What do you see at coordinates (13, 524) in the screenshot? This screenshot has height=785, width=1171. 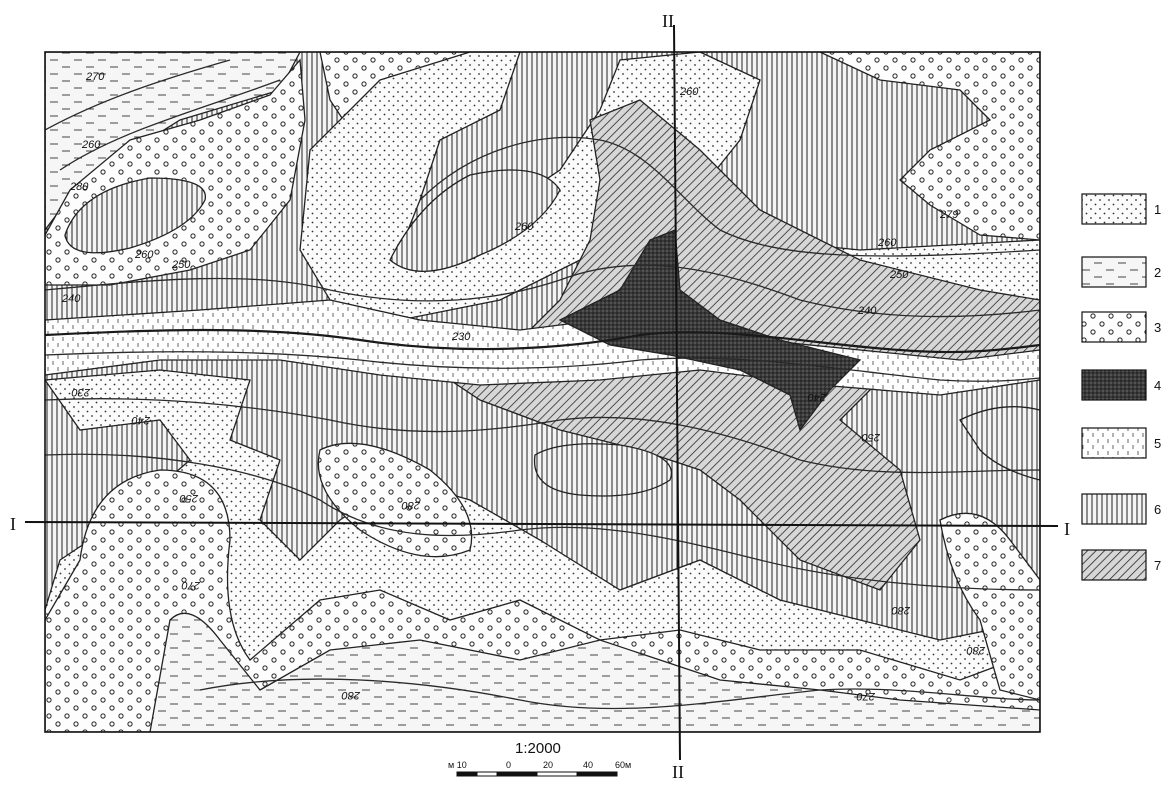 I see `section-label-i-left: I` at bounding box center [13, 524].